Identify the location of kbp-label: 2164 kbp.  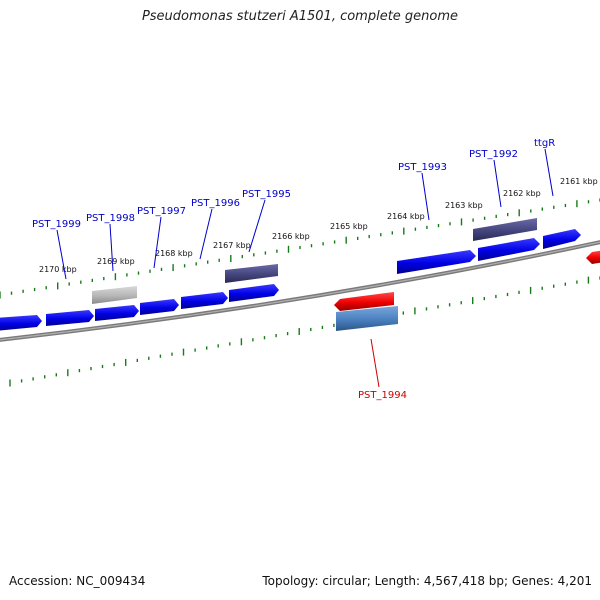
(406, 216).